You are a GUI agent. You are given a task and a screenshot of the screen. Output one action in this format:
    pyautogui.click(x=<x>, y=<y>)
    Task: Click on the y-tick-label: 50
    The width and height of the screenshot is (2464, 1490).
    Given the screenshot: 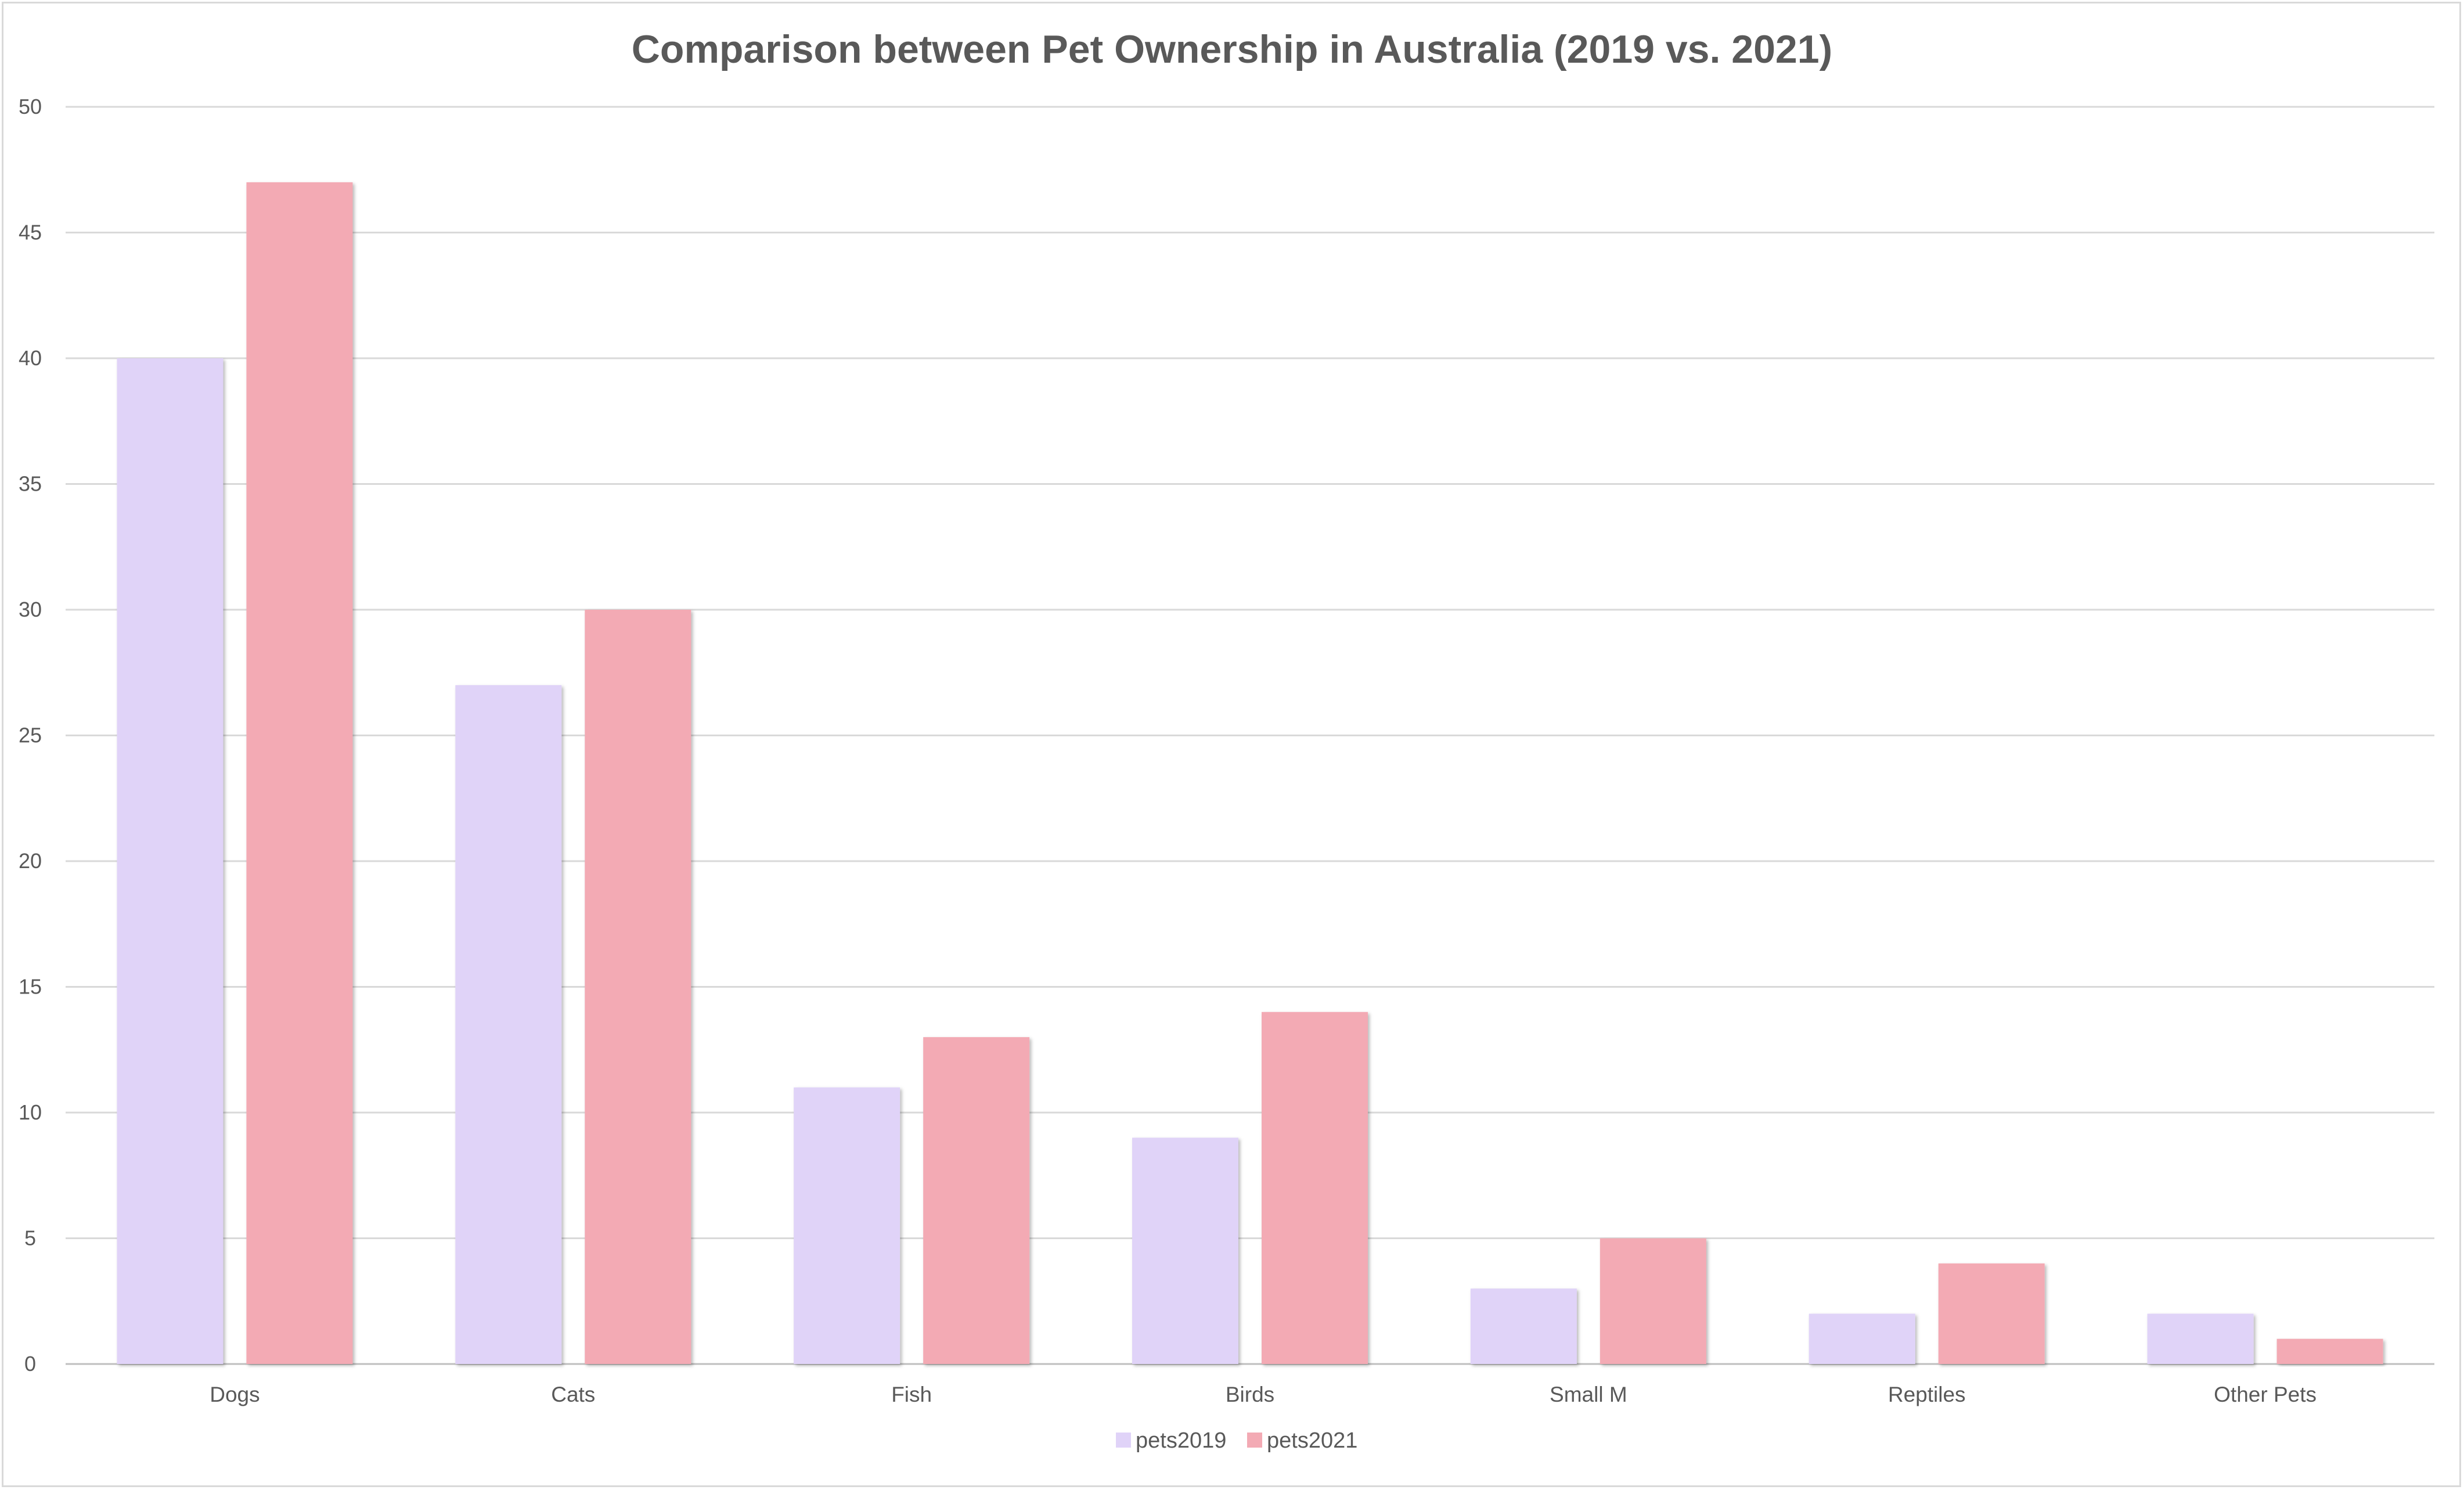 What is the action you would take?
    pyautogui.click(x=30, y=106)
    